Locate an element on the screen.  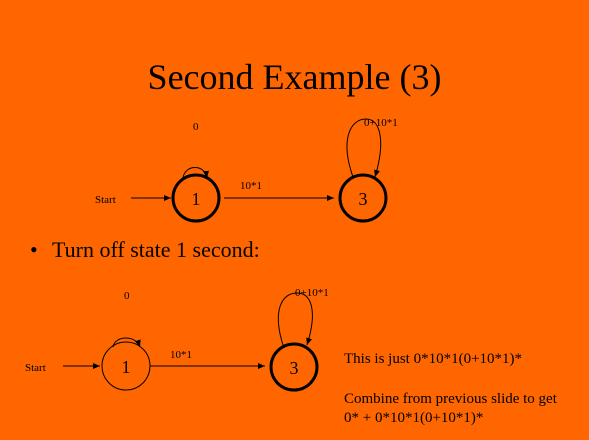
bottom-state1-loop-label: 0 is located at coordinates (127, 296).